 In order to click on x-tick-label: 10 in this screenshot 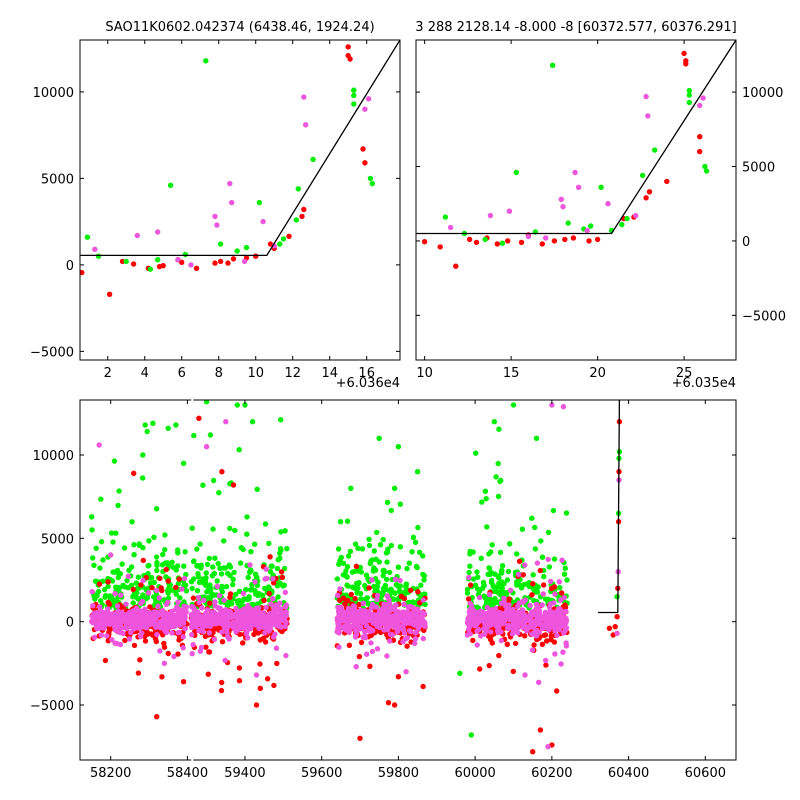, I will do `click(255, 373)`.